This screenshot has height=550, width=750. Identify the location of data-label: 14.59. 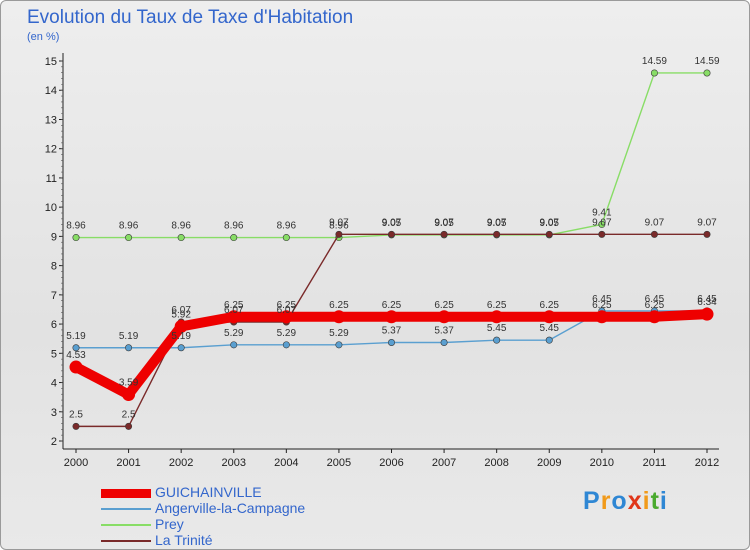
(706, 61).